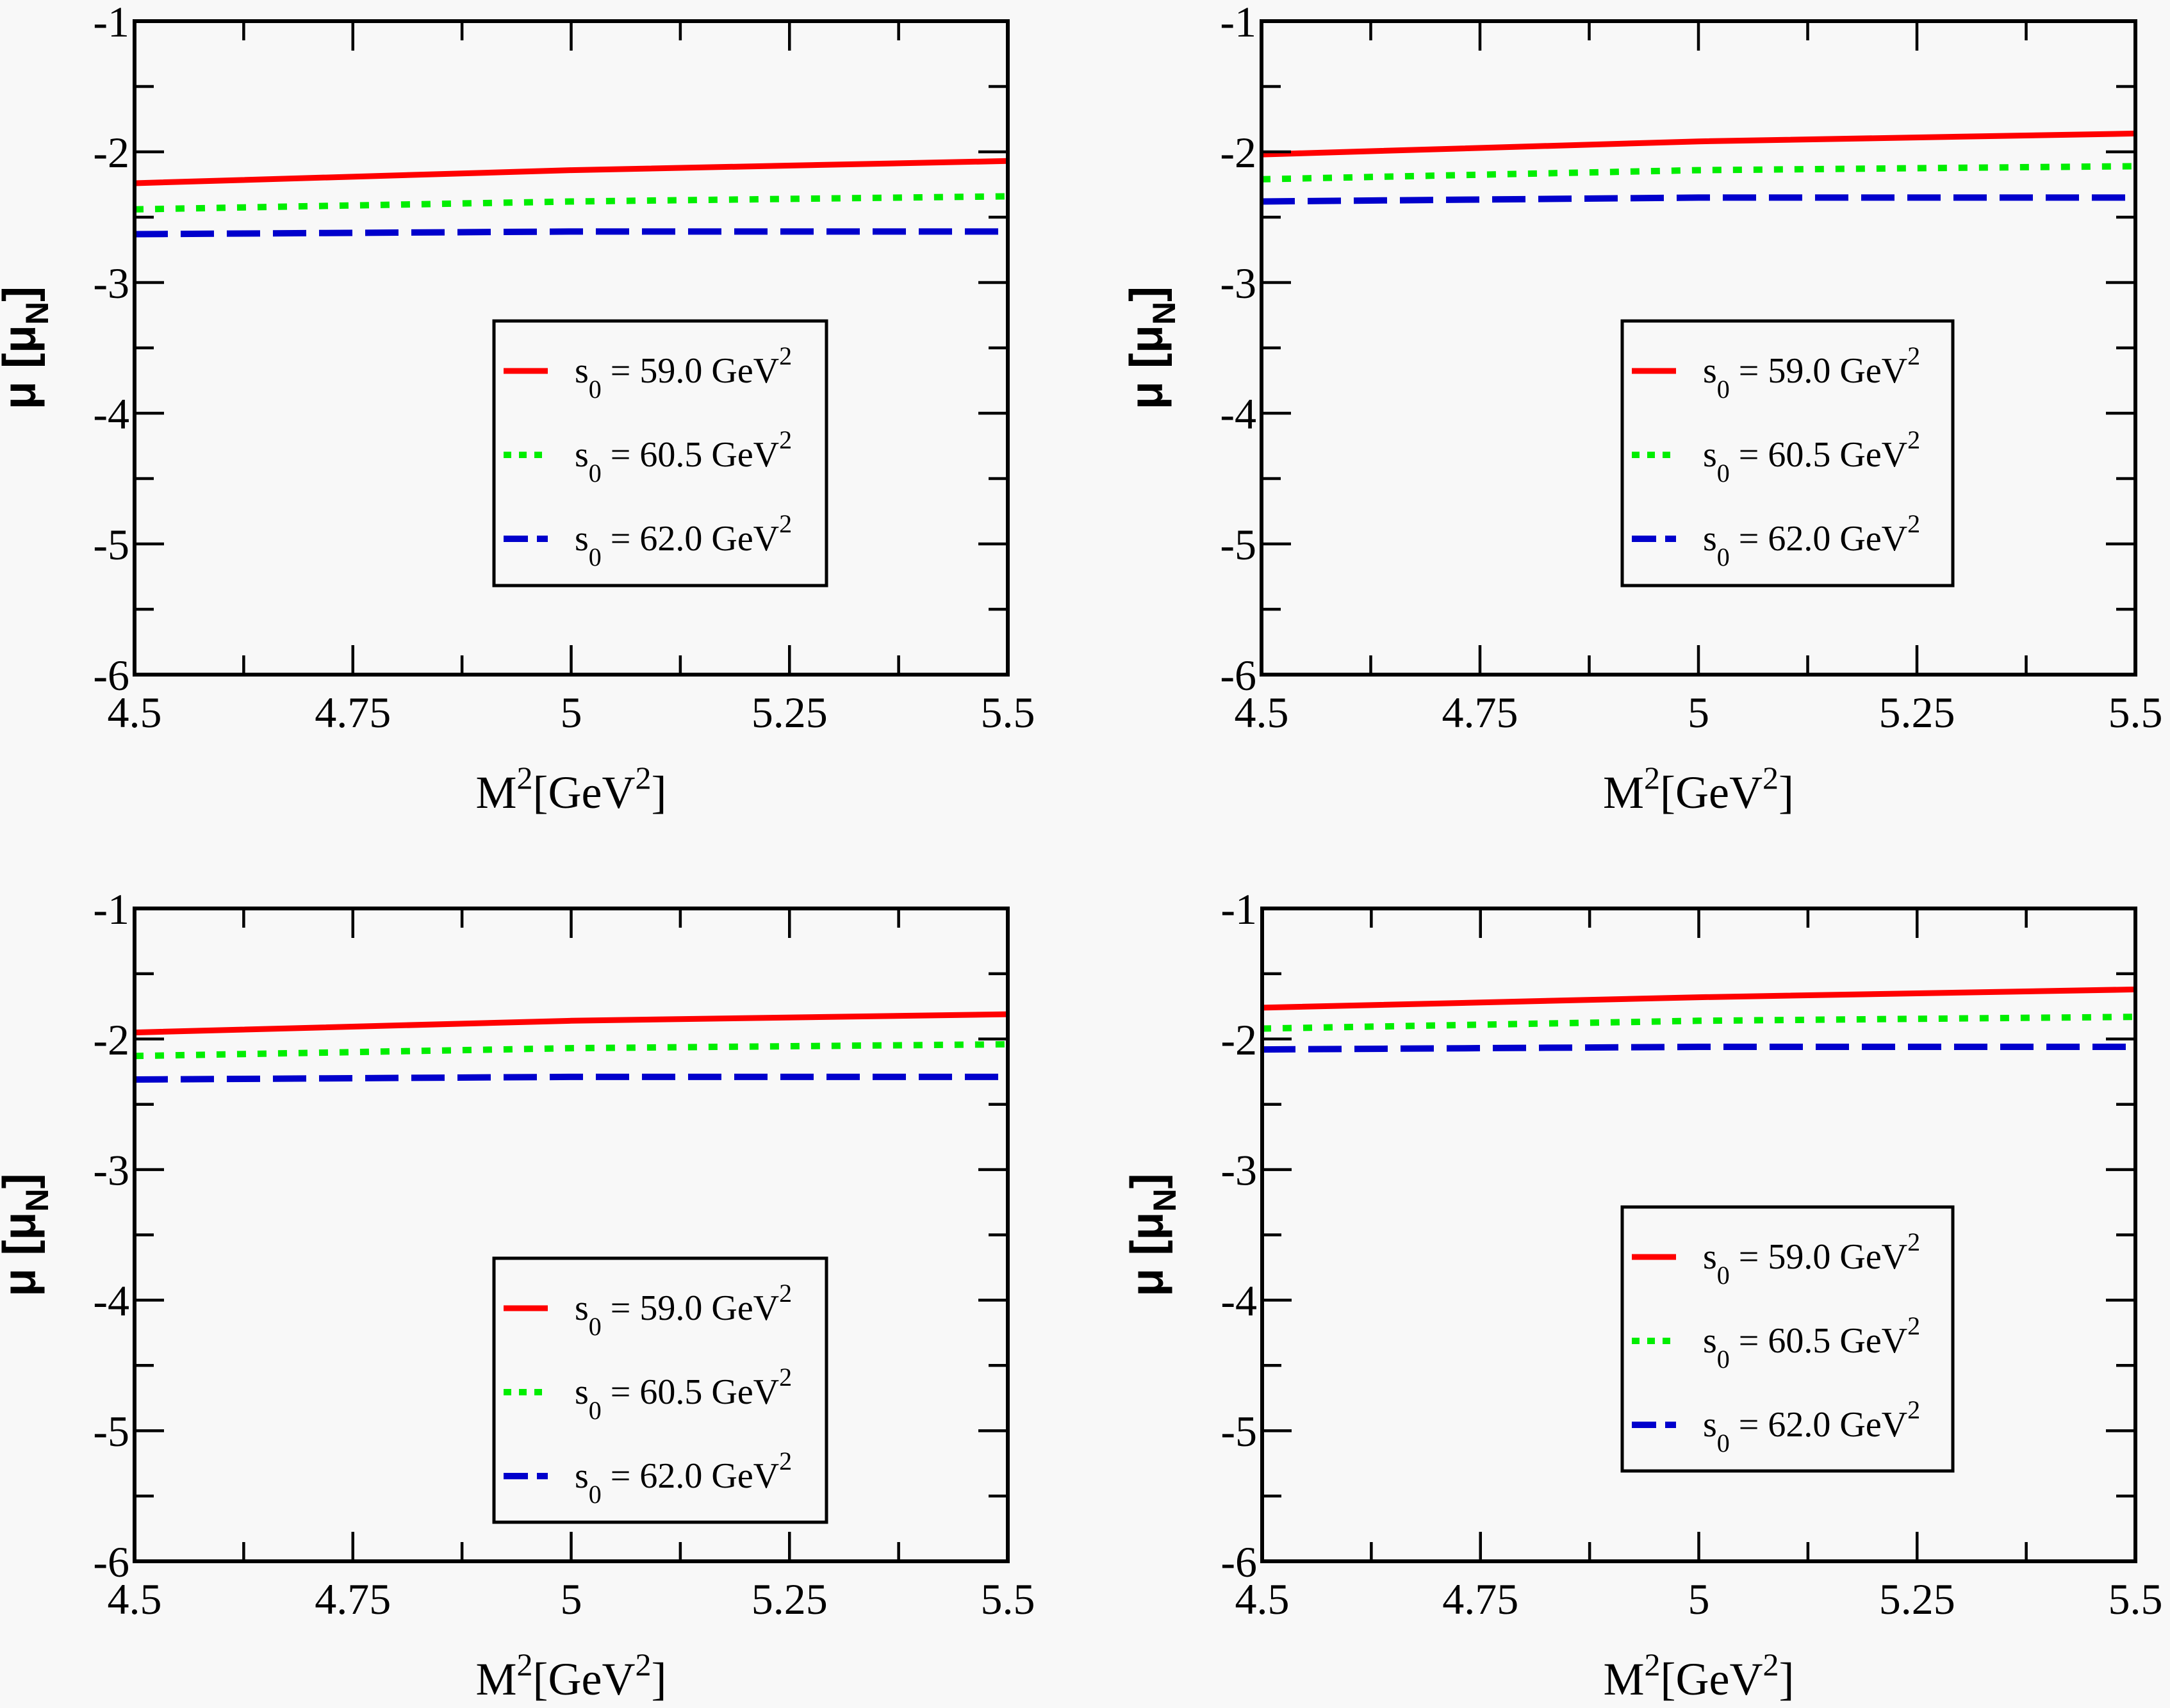 The height and width of the screenshot is (1708, 2170). I want to click on legend-item: s0 = 62.0 GeV2, so click(1776, 1426).